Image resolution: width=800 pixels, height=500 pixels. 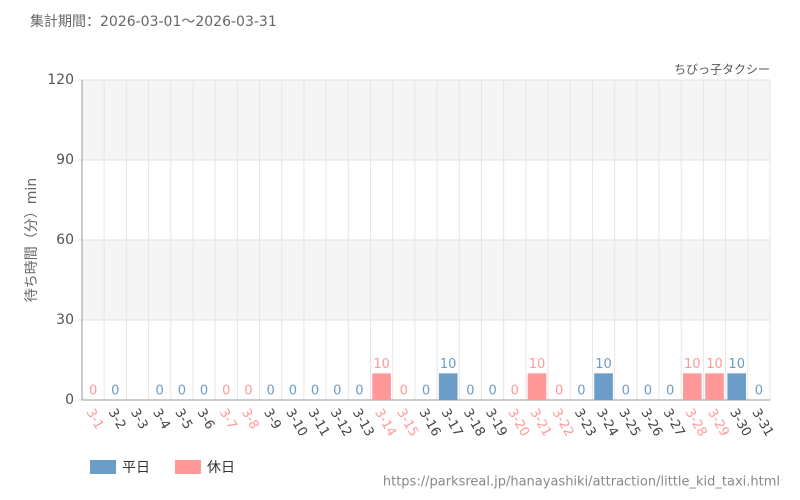 What do you see at coordinates (161, 419) in the screenshot?
I see `x-tick-label: 3-4` at bounding box center [161, 419].